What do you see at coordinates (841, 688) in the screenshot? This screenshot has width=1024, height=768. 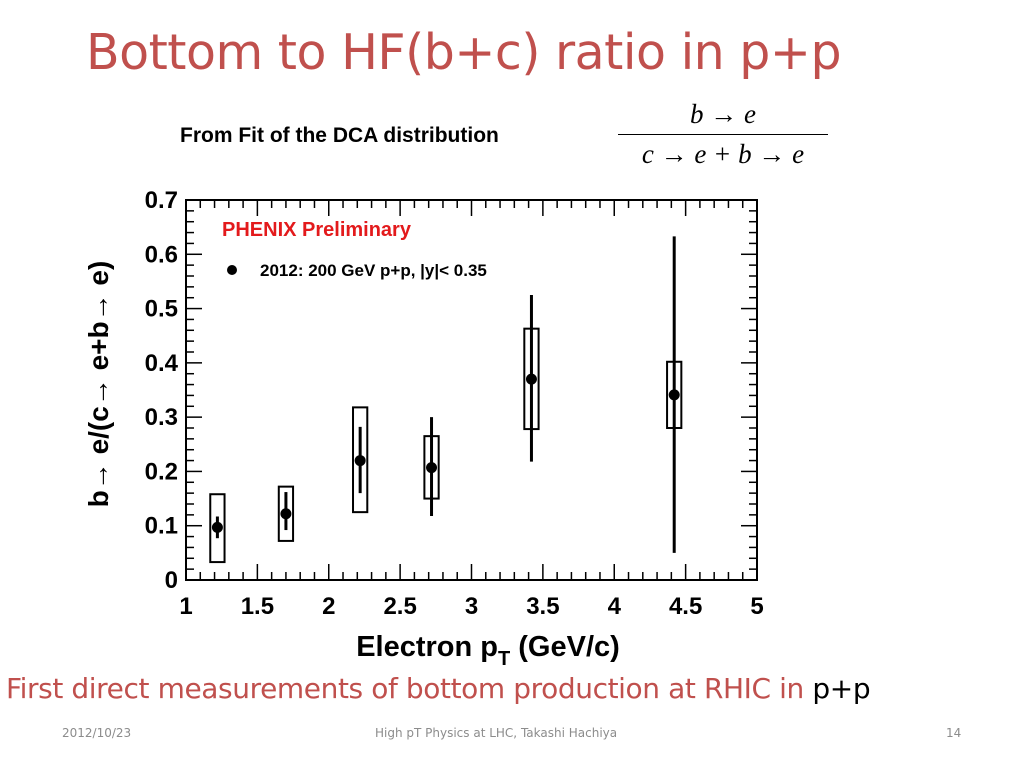 I see `conclusion-tail: p+p` at bounding box center [841, 688].